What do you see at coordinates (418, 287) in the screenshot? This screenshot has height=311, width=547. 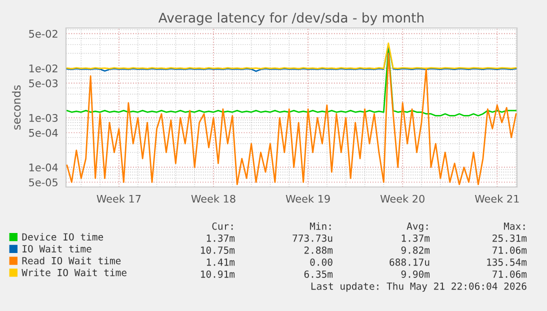 I see `text: Last update: Thu May 21 22:06:04 2026` at bounding box center [418, 287].